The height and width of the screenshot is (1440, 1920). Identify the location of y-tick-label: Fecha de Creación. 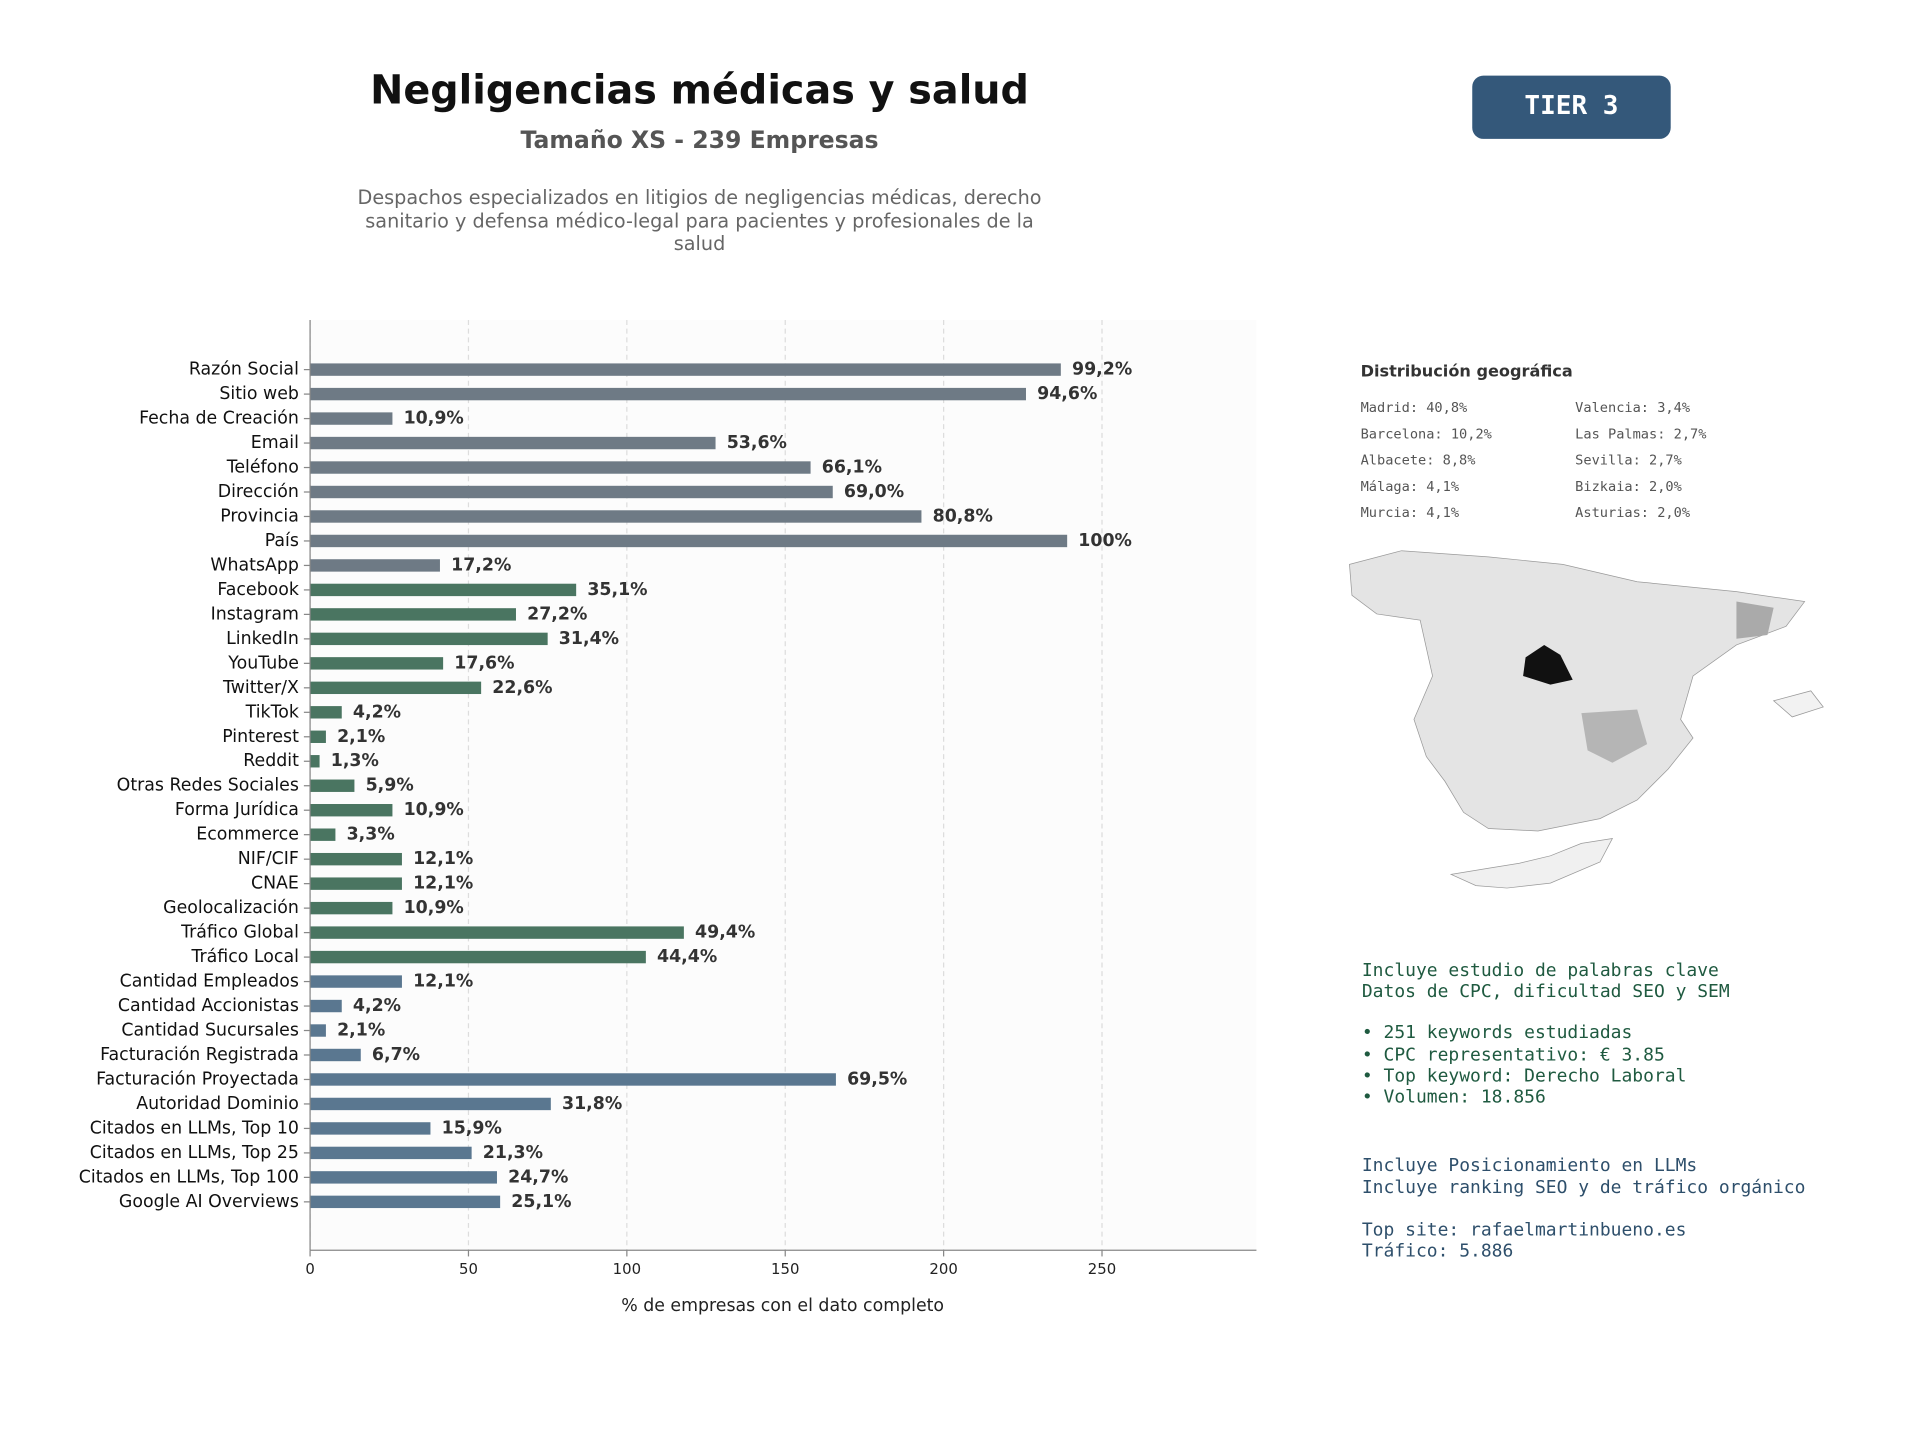
(219, 419).